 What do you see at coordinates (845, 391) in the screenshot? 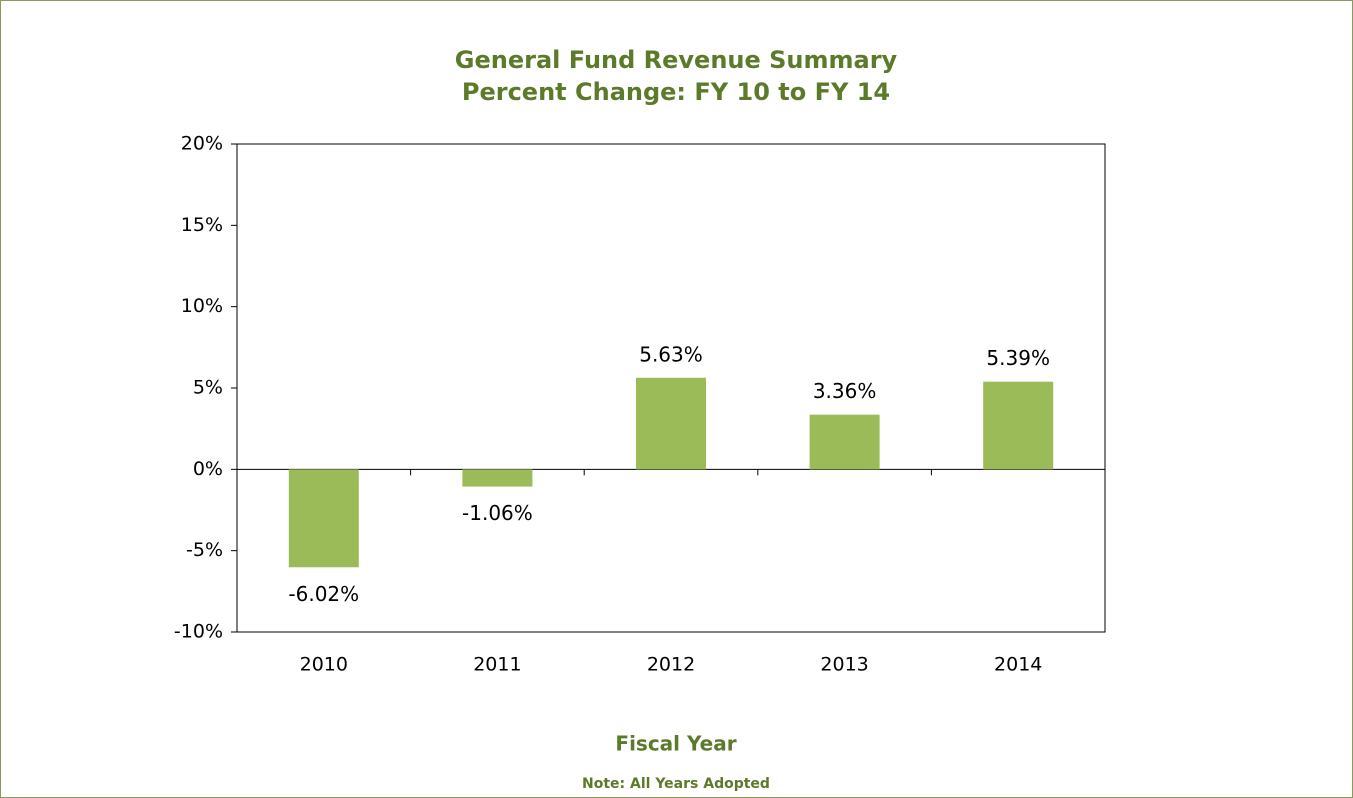
I see `data-label: 3.36%` at bounding box center [845, 391].